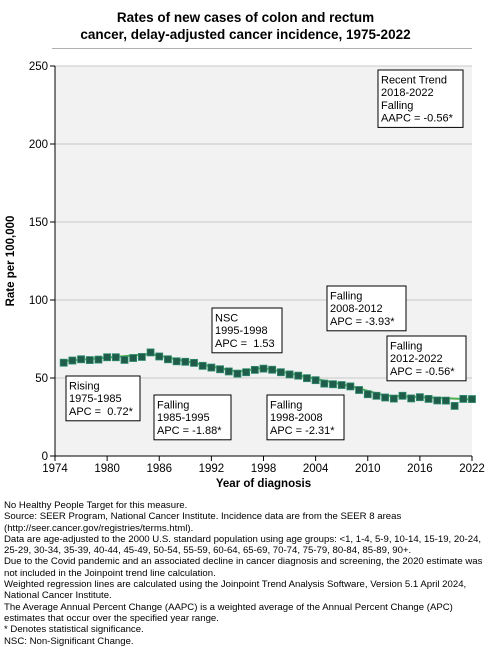  I want to click on x-tick-label-1992: 1992, so click(212, 469).